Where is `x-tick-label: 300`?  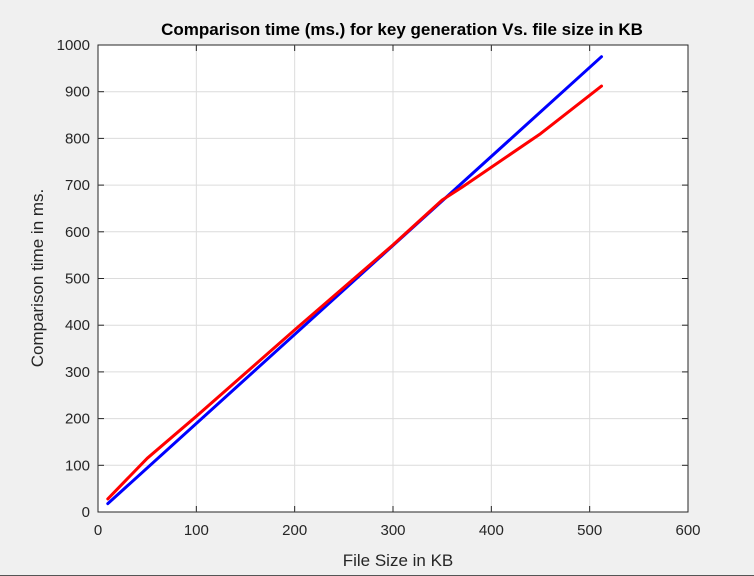 x-tick-label: 300 is located at coordinates (392, 530).